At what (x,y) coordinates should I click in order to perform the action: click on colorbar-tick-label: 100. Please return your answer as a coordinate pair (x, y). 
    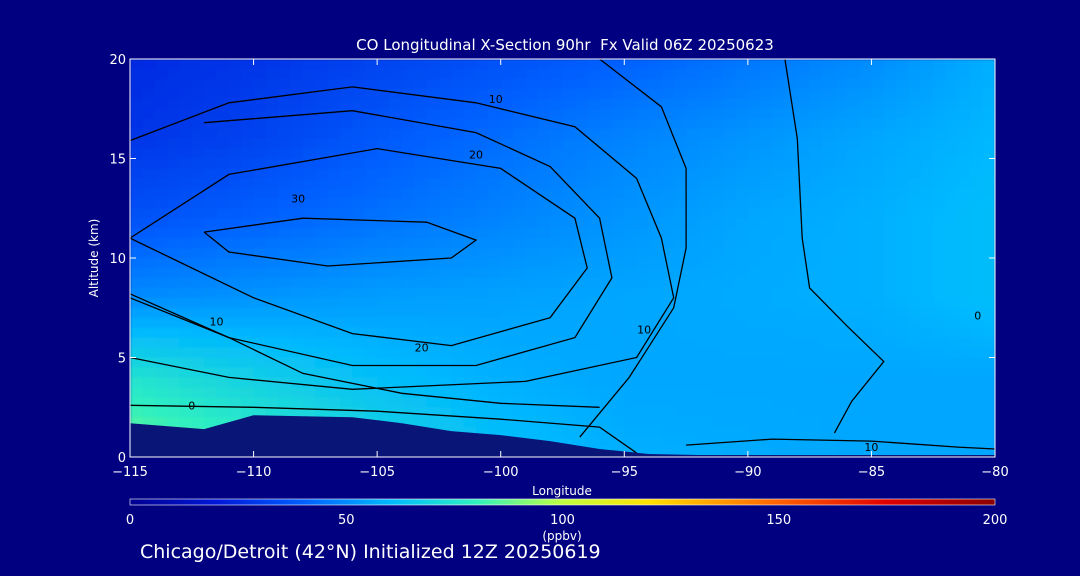
    Looking at the image, I should click on (562, 520).